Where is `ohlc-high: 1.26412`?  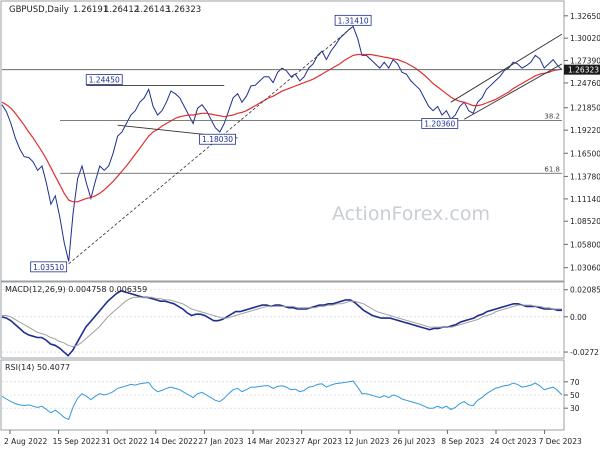
ohlc-high: 1.26412 is located at coordinates (121, 10).